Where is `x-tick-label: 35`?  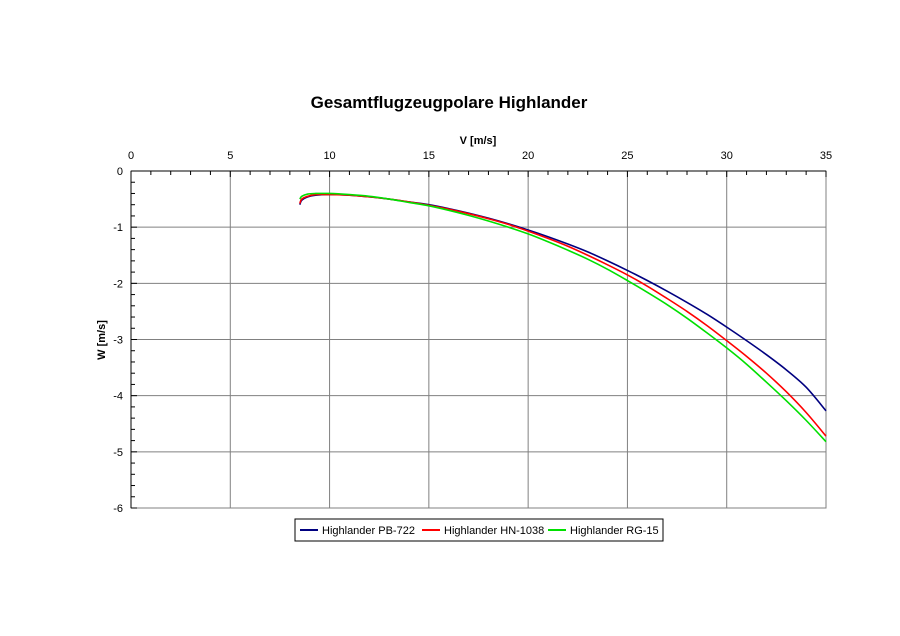
x-tick-label: 35 is located at coordinates (826, 156).